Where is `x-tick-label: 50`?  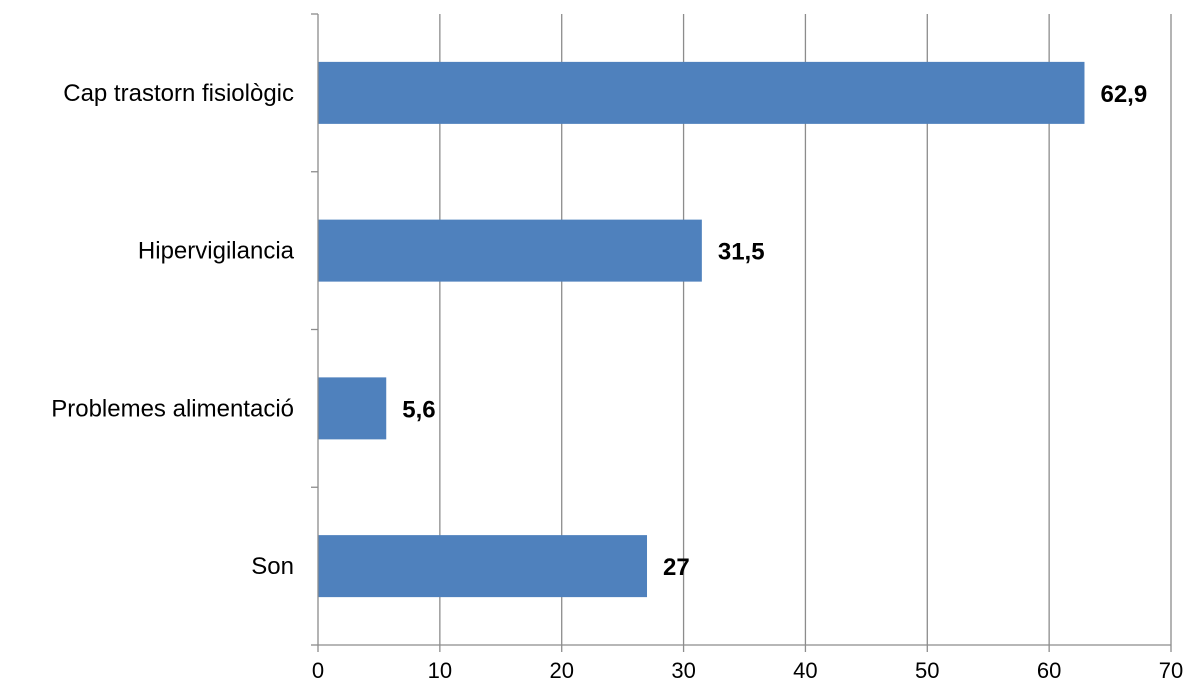
x-tick-label: 50 is located at coordinates (927, 670).